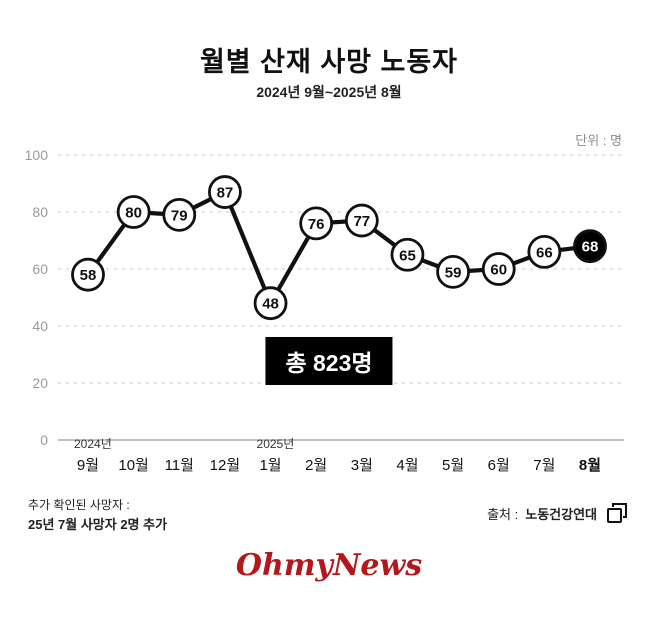 The image size is (658, 631). What do you see at coordinates (590, 465) in the screenshot?
I see `x-tick-label: 8월` at bounding box center [590, 465].